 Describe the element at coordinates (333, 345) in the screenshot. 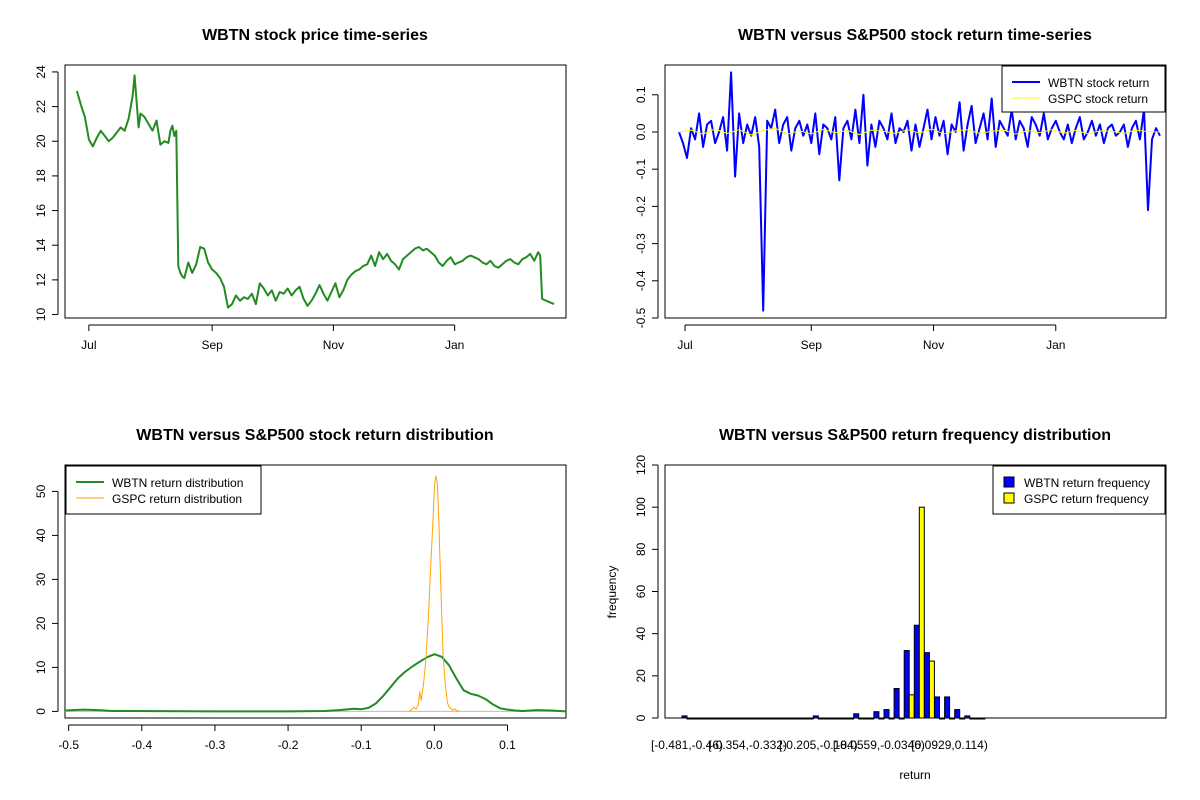

I see `price-x-tick-label: Nov` at that location.